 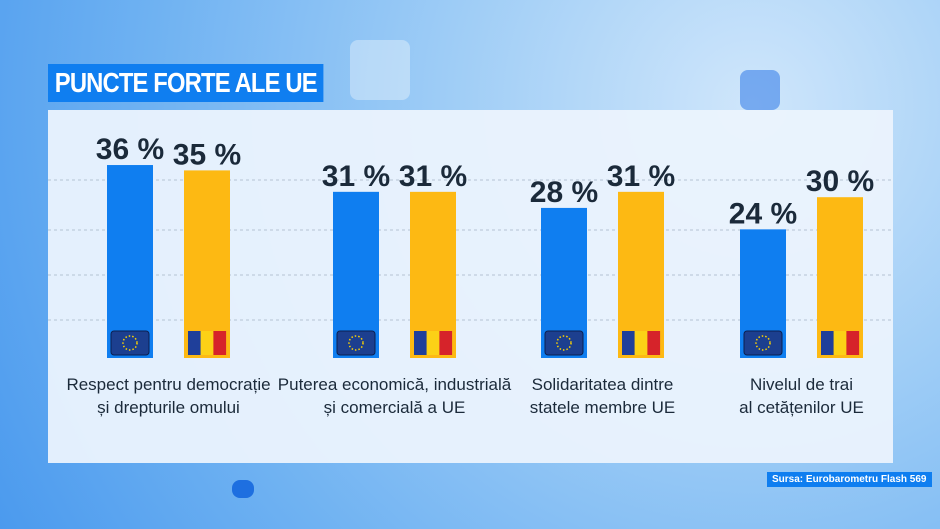 I want to click on category-label: statele membre UE, so click(x=603, y=407).